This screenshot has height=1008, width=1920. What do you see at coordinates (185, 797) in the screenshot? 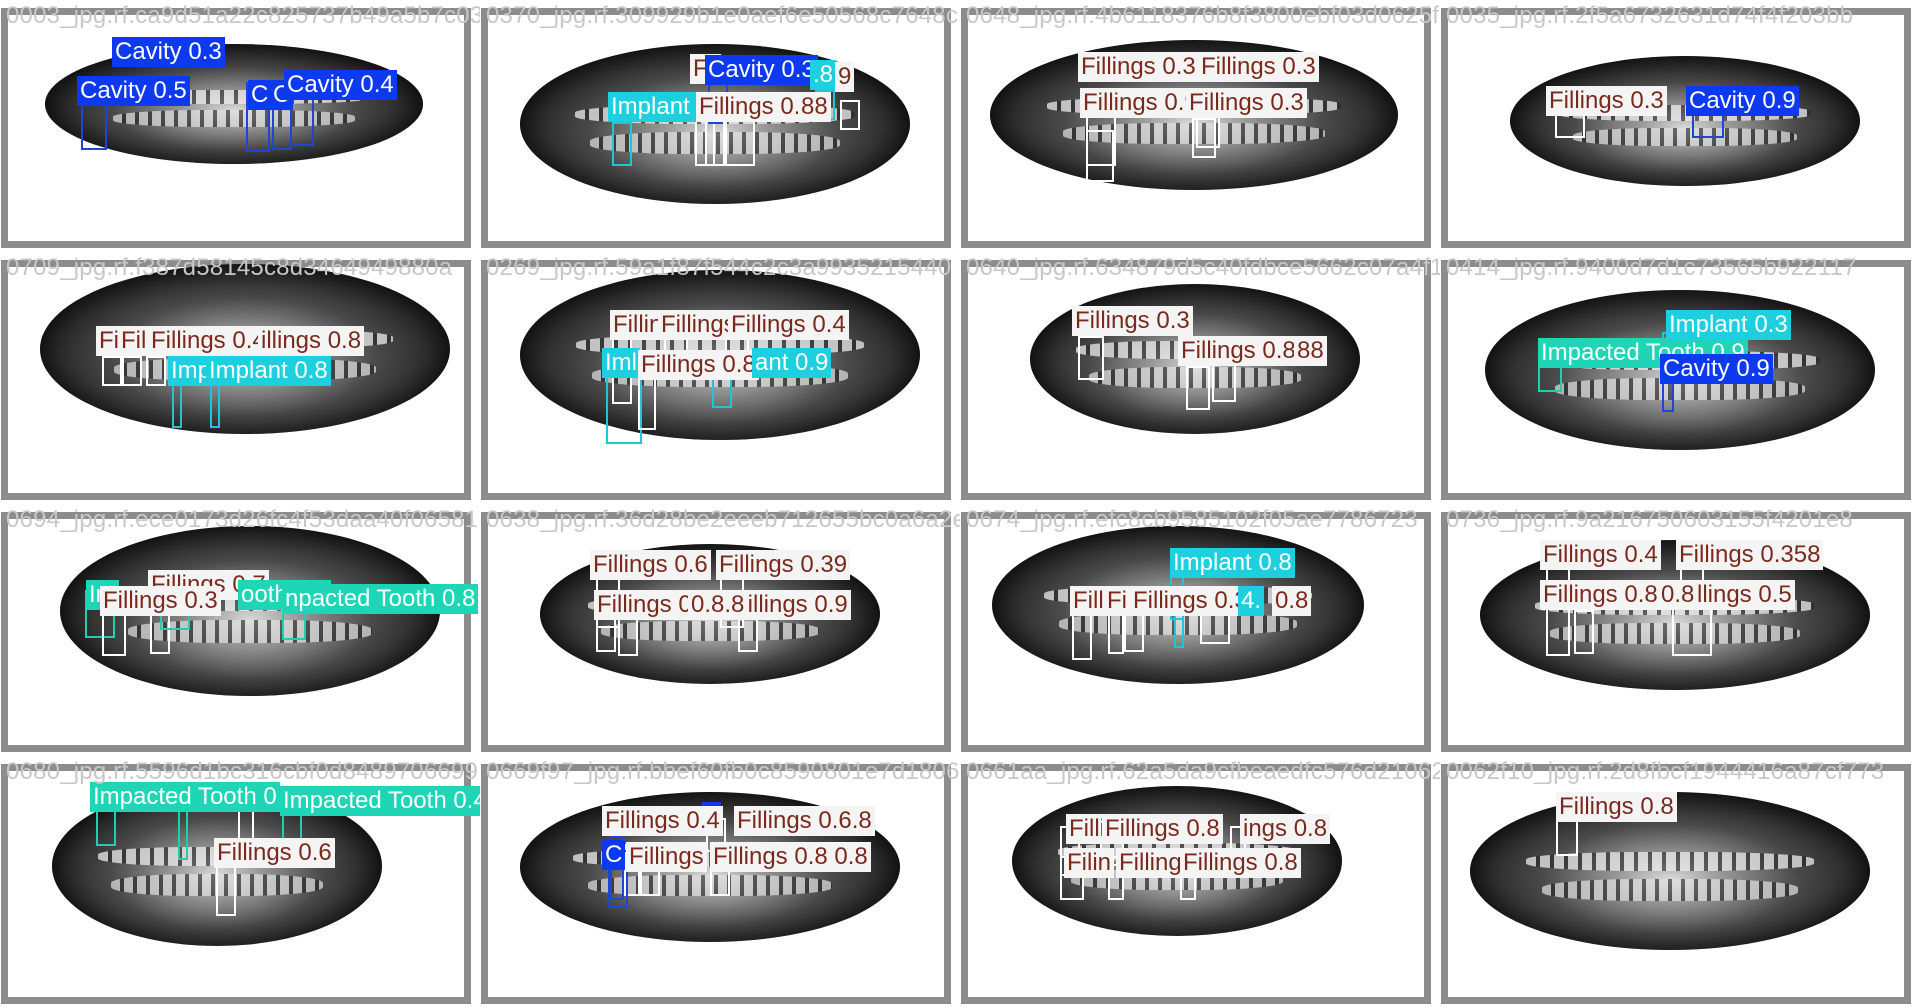
I see `detection-label: Impacted Tooth 0` at bounding box center [185, 797].